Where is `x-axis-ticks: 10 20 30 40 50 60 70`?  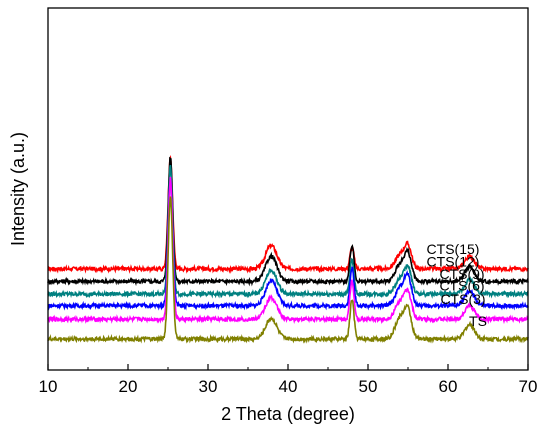
x-axis-ticks: 10 20 30 40 50 60 70 is located at coordinates (288, 380).